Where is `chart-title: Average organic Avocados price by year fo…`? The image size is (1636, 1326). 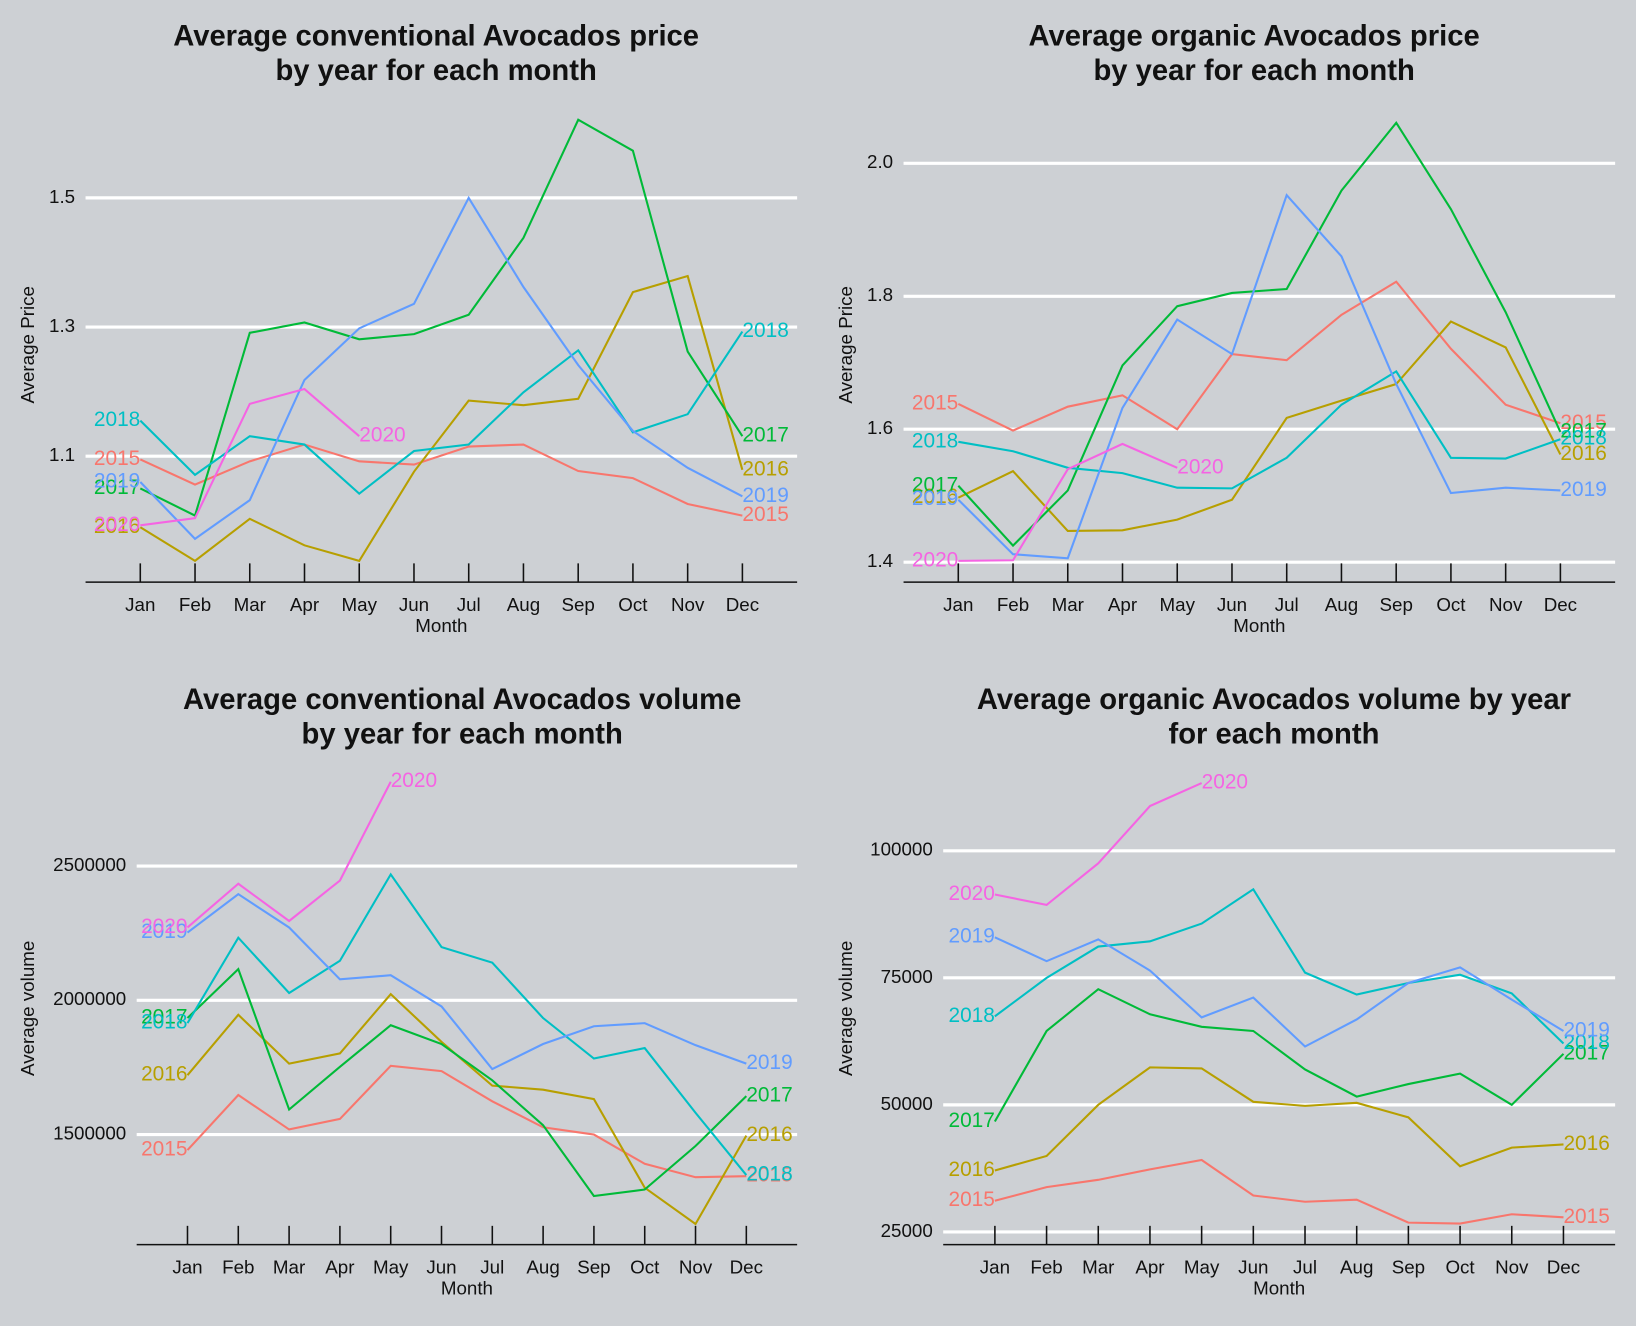
chart-title: Average organic Avocados price by year fo… is located at coordinates (1254, 53).